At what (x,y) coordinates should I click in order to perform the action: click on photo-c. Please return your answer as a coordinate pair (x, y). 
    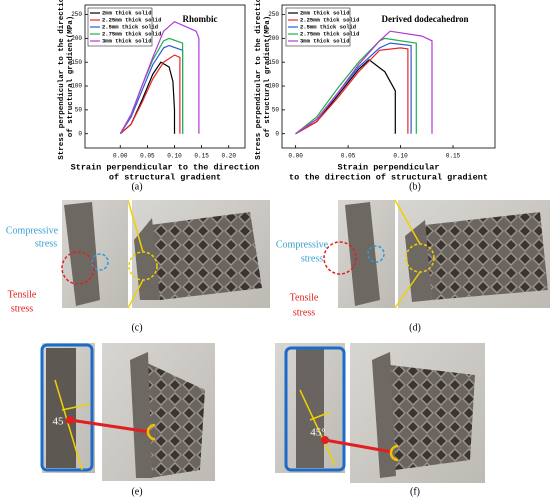
    Looking at the image, I should click on (165, 254).